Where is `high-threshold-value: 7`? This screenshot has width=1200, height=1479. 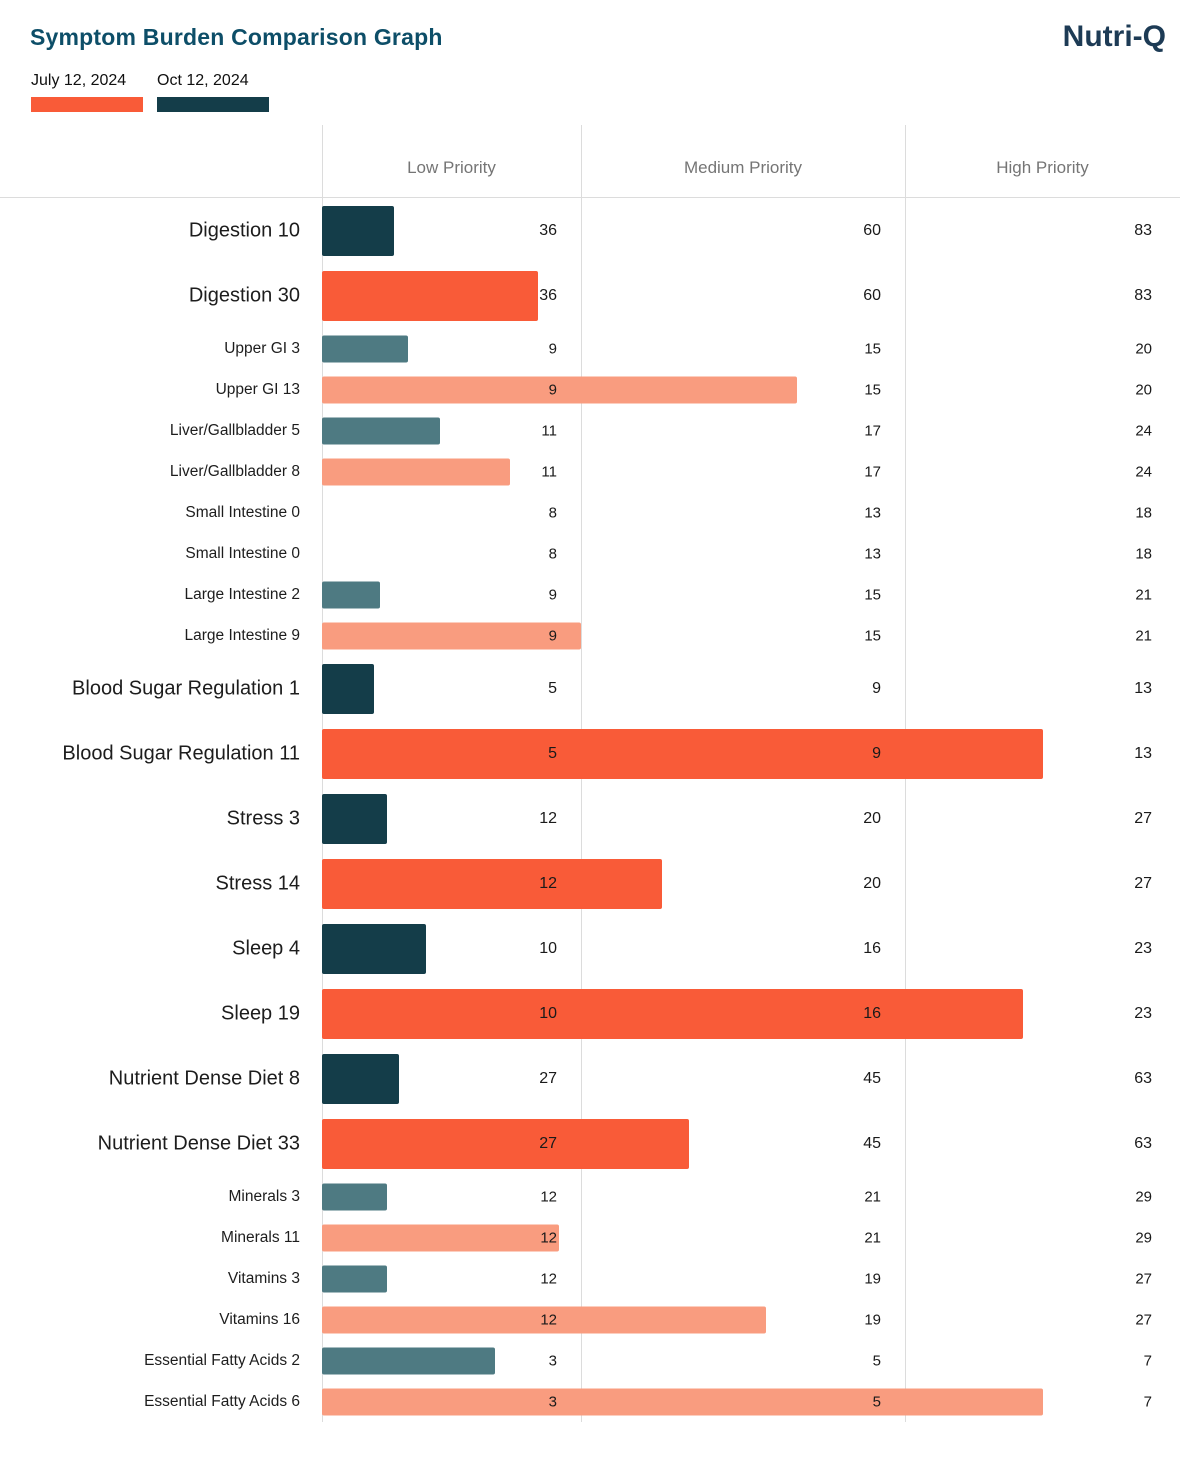
high-threshold-value: 7 is located at coordinates (1147, 1360).